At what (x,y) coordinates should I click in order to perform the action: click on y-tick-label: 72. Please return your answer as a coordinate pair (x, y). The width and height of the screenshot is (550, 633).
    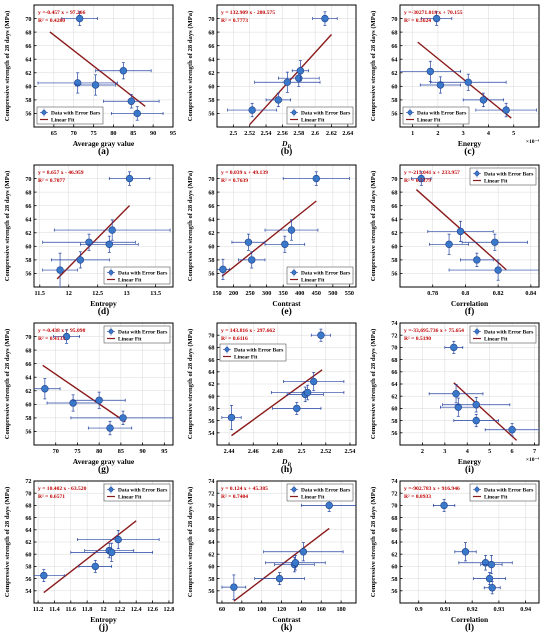
    Looking at the image, I should click on (28, 481).